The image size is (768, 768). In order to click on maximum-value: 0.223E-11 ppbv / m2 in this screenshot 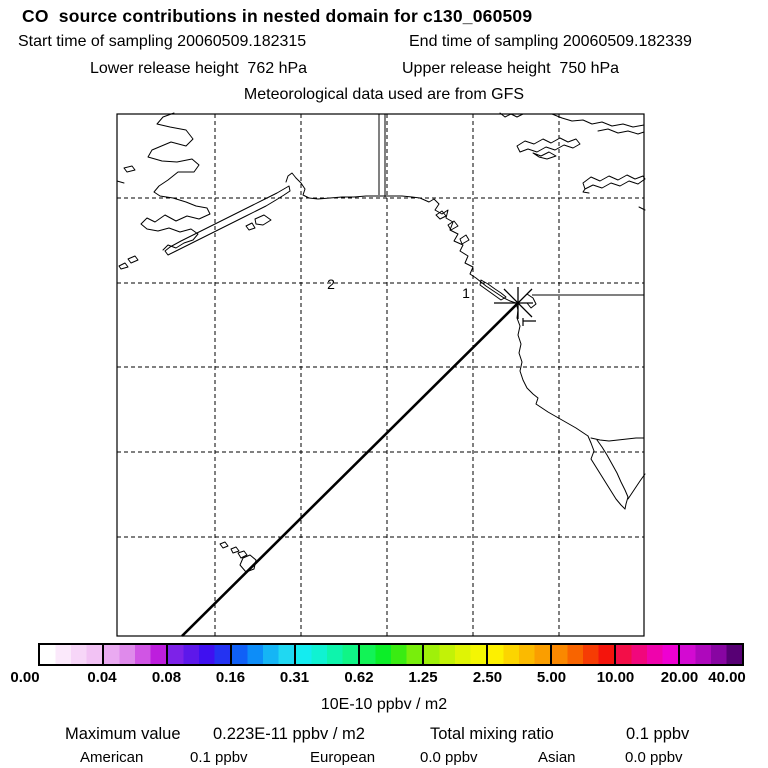, I will do `click(289, 734)`.